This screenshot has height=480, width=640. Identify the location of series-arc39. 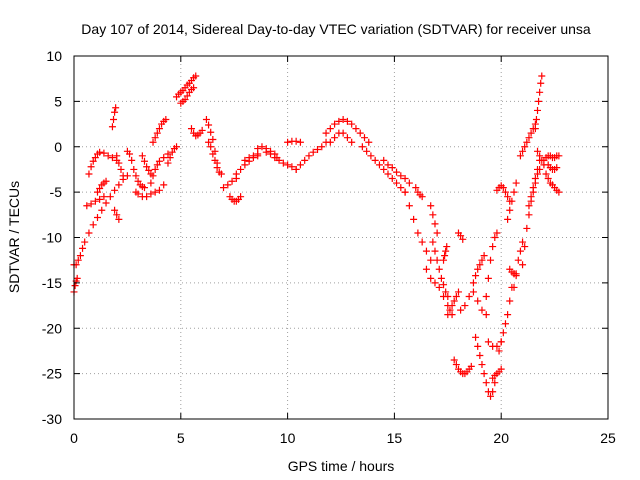
(460, 236).